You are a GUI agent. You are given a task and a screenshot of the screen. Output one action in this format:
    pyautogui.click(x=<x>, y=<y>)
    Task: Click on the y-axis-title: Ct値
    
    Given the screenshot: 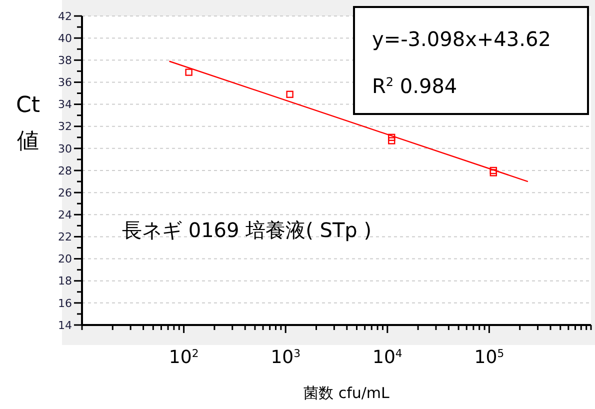 What is the action you would take?
    pyautogui.click(x=28, y=123)
    